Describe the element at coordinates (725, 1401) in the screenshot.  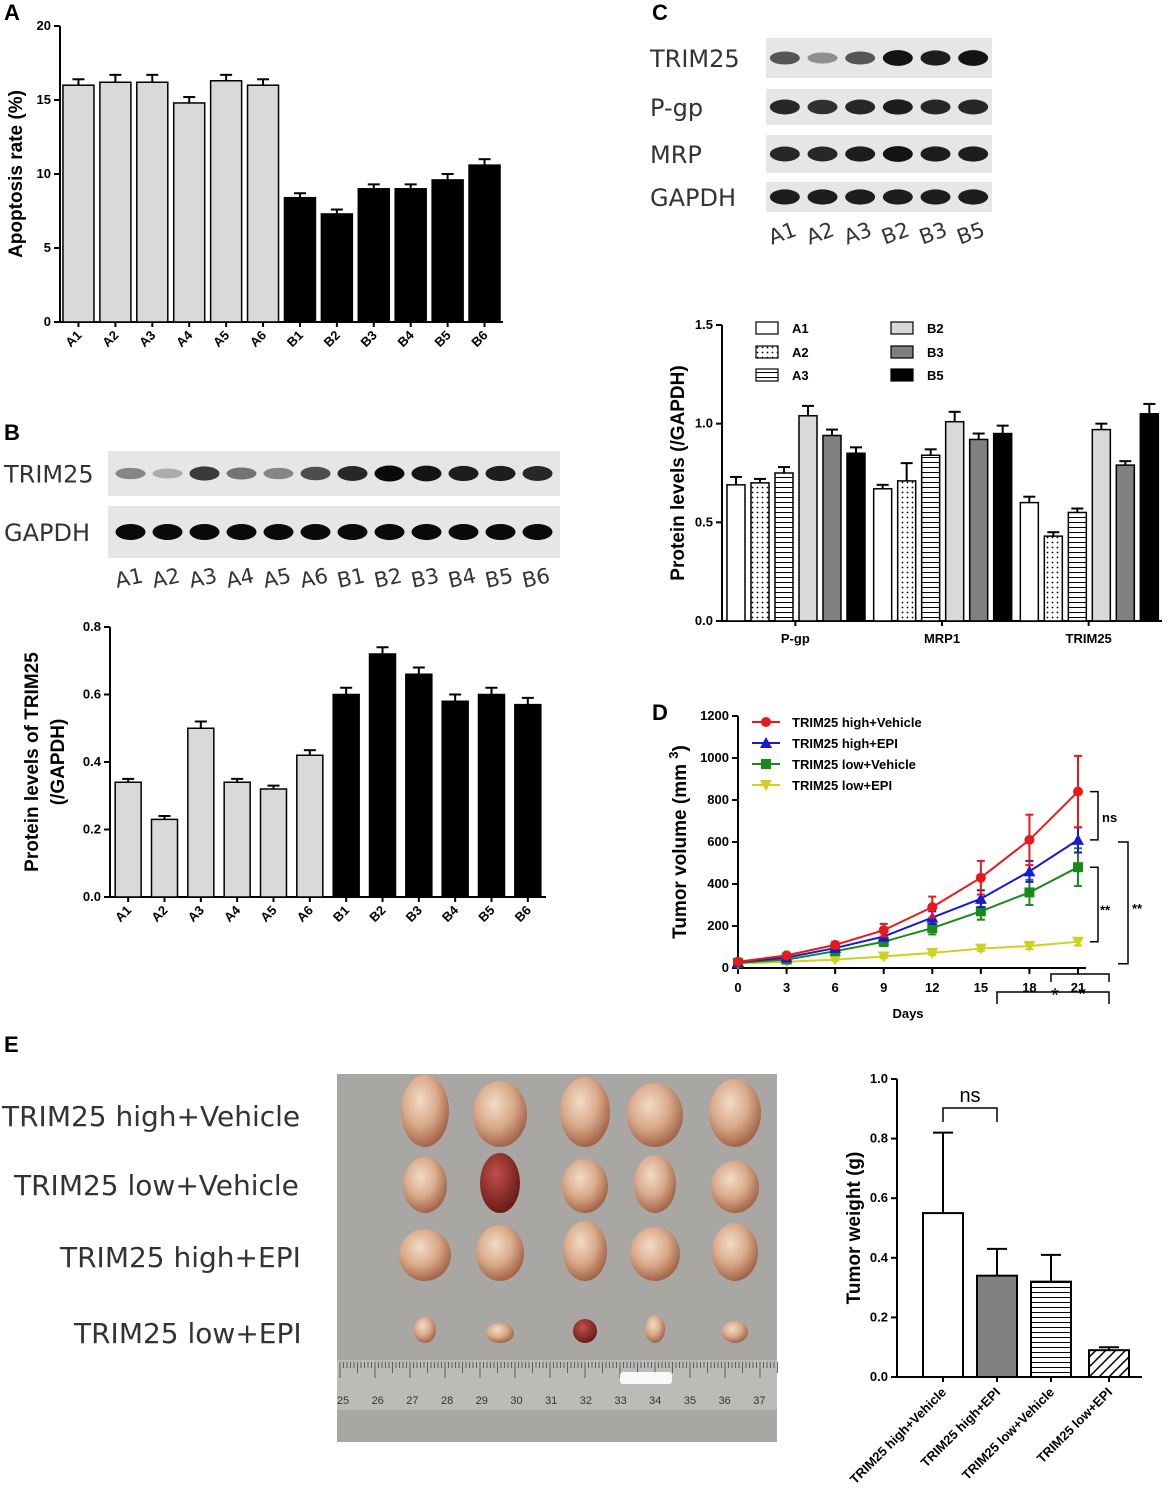
I see `ruler-number: 36` at that location.